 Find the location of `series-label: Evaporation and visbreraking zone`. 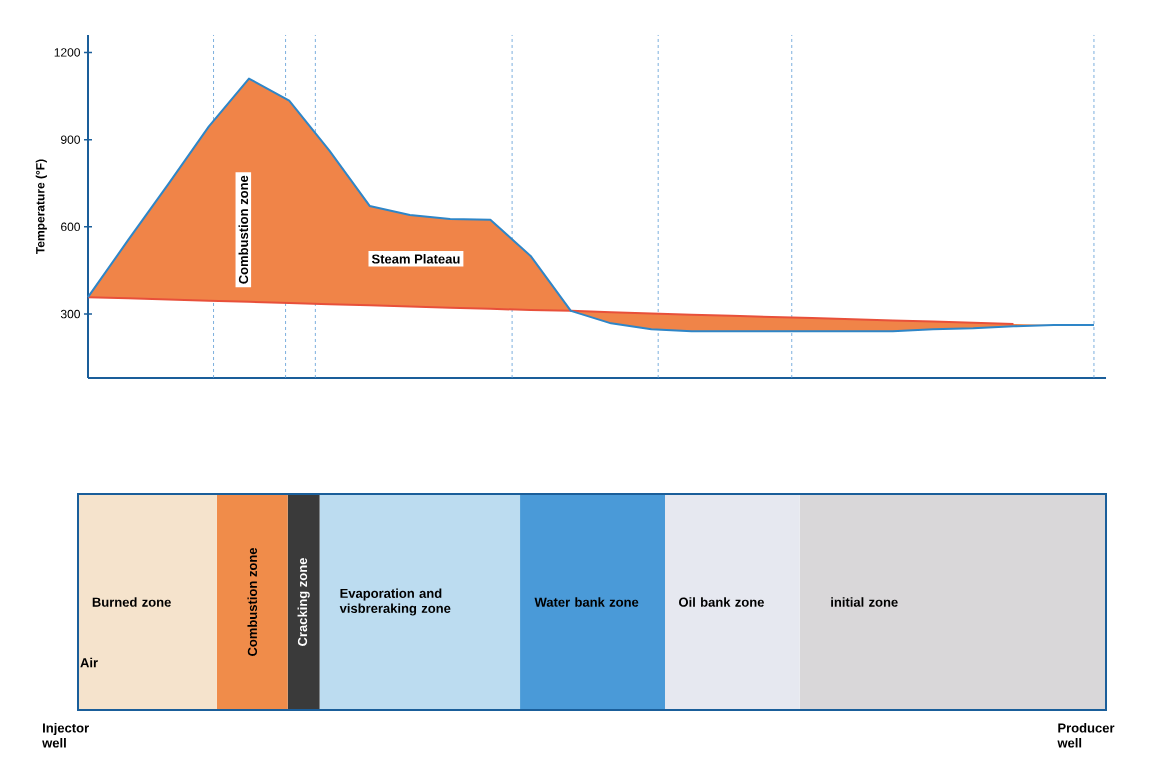

series-label: Evaporation and visbreraking zone is located at coordinates (395, 602).